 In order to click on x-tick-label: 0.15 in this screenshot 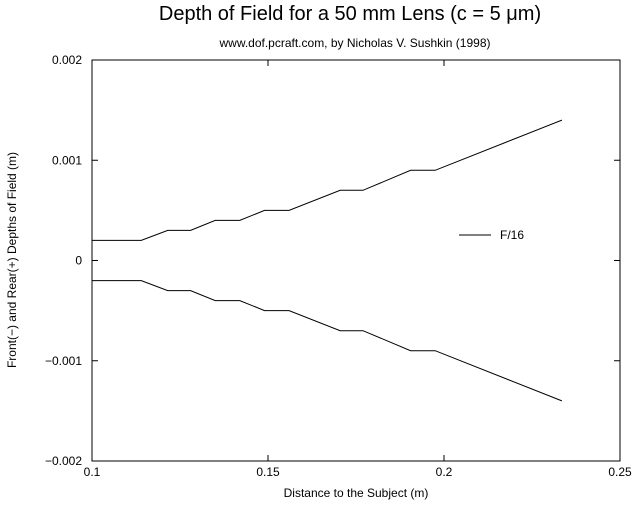, I will do `click(268, 472)`.